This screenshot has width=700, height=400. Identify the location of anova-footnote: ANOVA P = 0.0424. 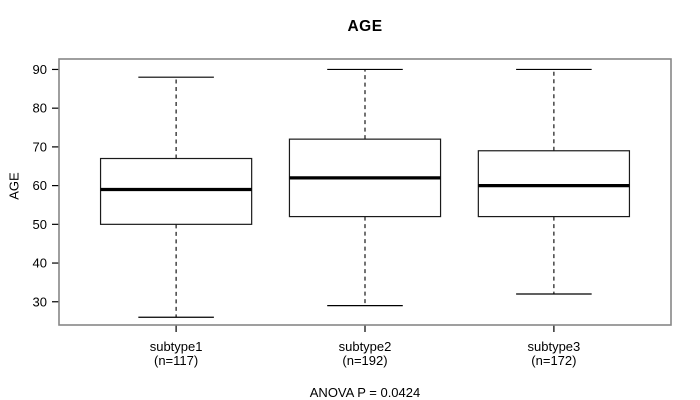
(365, 392).